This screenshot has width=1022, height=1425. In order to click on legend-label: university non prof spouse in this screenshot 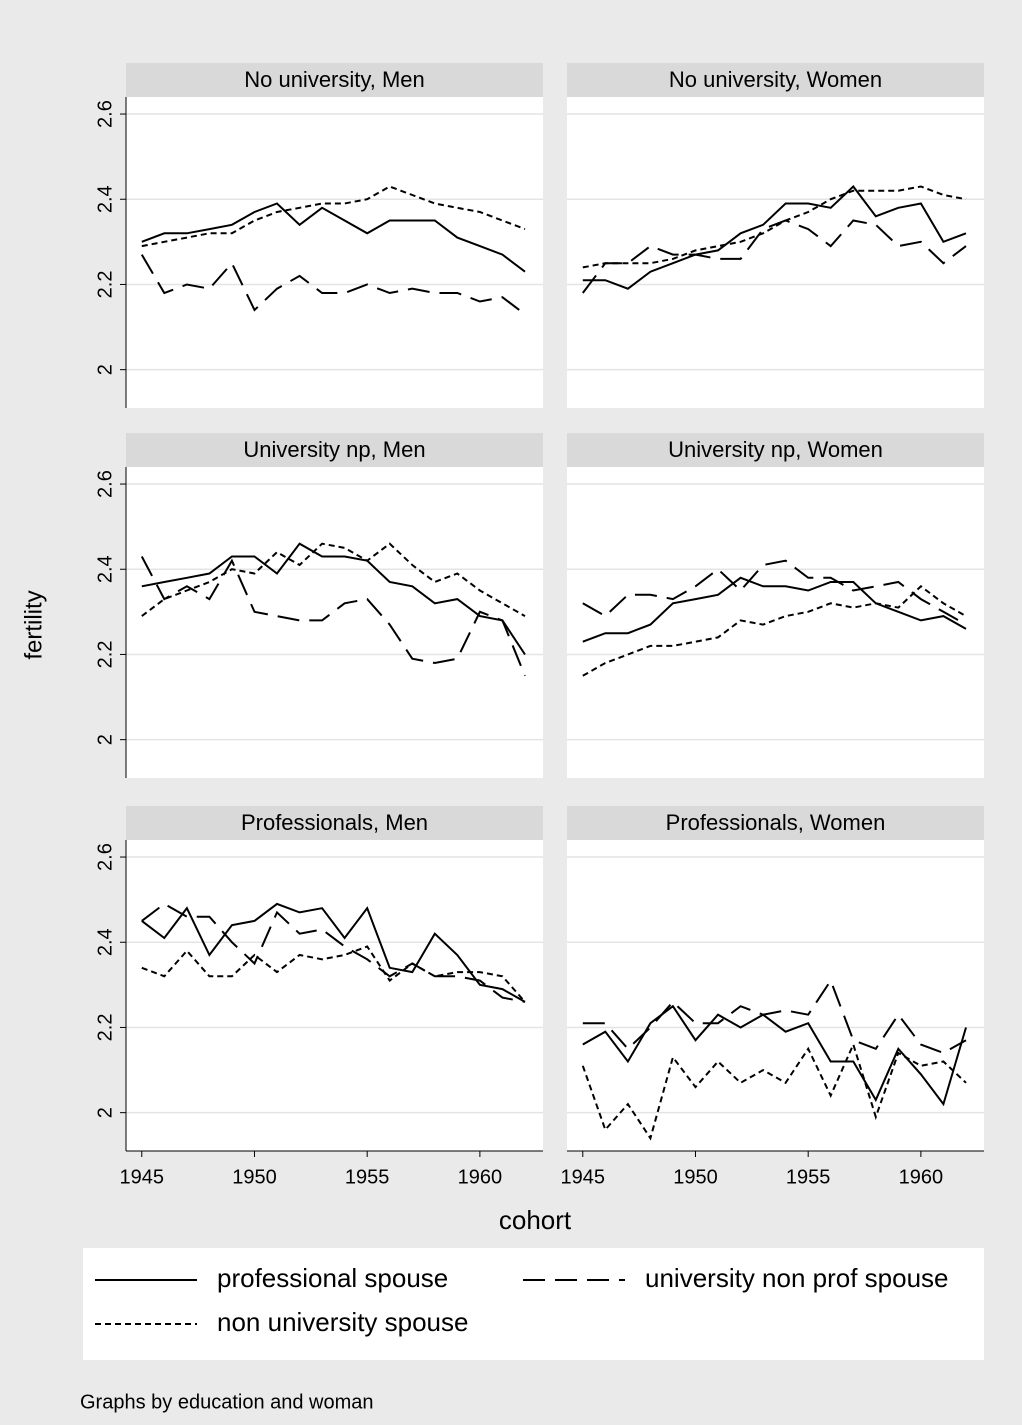, I will do `click(797, 1278)`.